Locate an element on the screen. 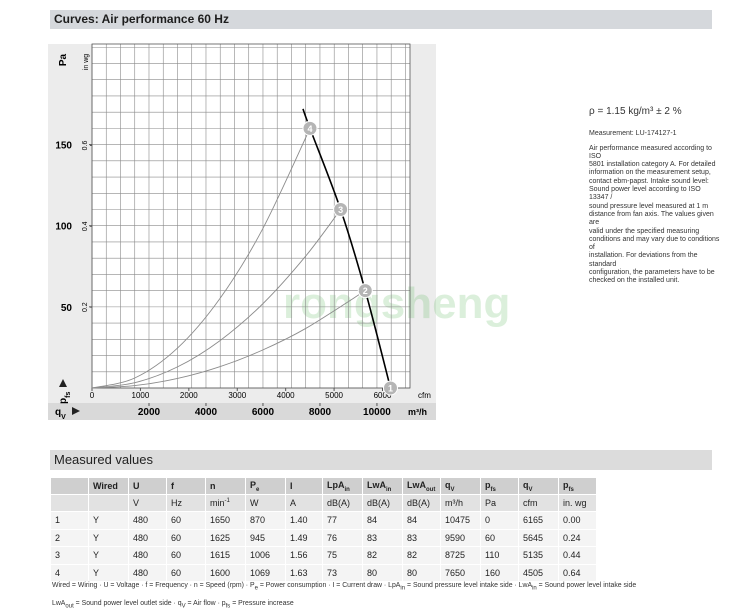 The width and height of the screenshot is (750, 615). table-cell: 1006 is located at coordinates (265, 555).